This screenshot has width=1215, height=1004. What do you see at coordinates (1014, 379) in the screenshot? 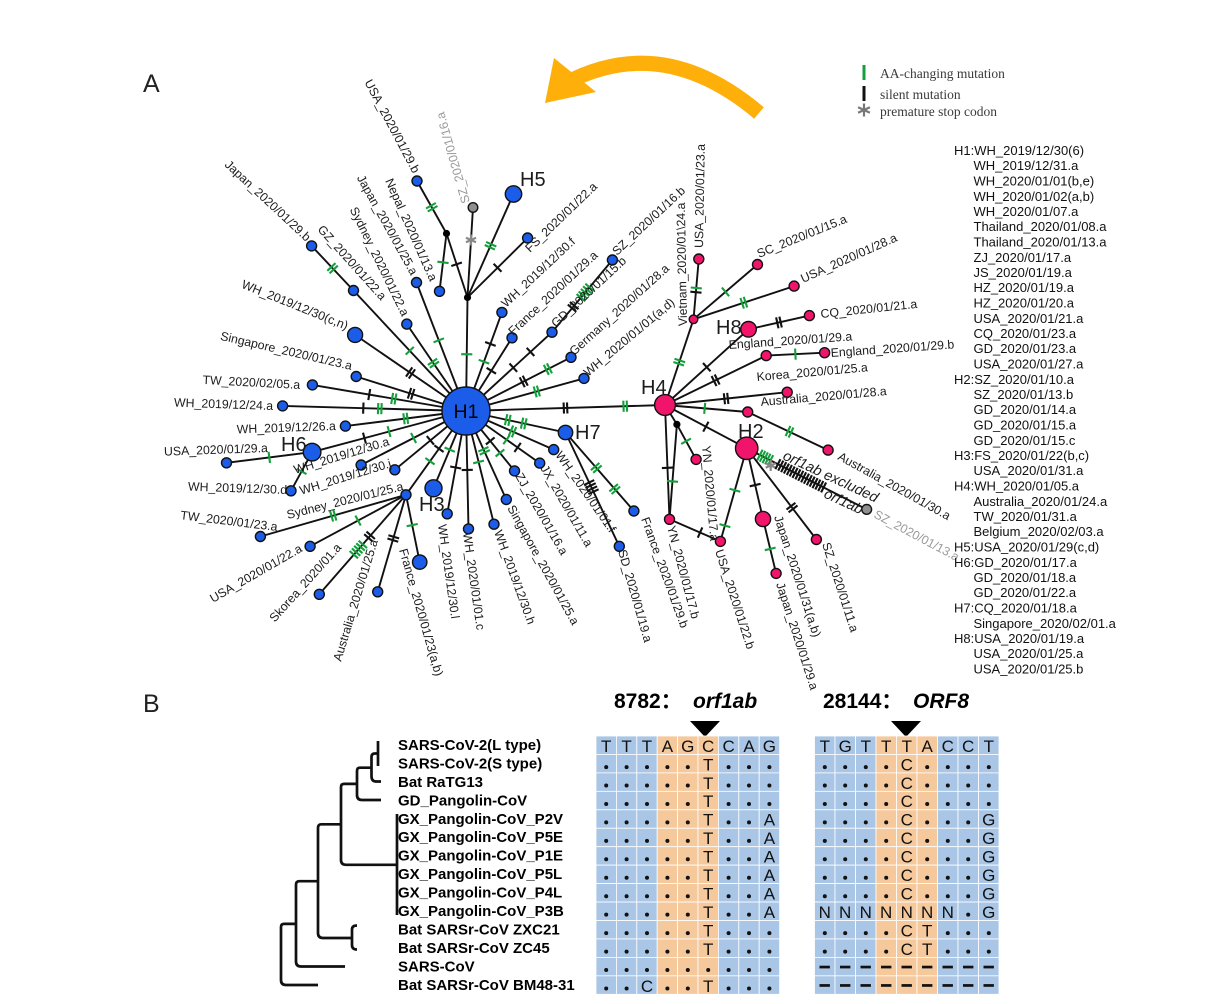
I see `svg-text: H2:SZ_2020/01/10.a` at bounding box center [1014, 379].